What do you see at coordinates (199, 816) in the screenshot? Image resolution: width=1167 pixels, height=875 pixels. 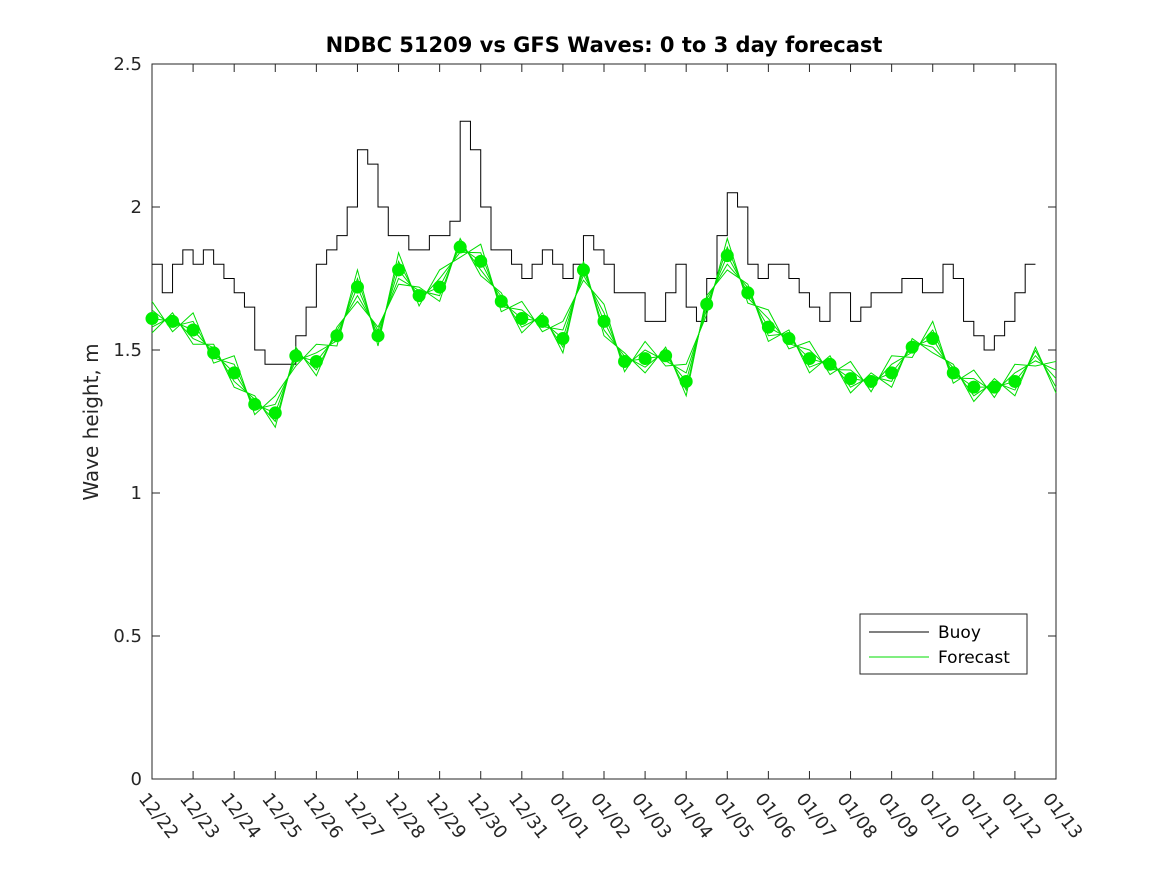 I see `x-tick-label: 12/23` at bounding box center [199, 816].